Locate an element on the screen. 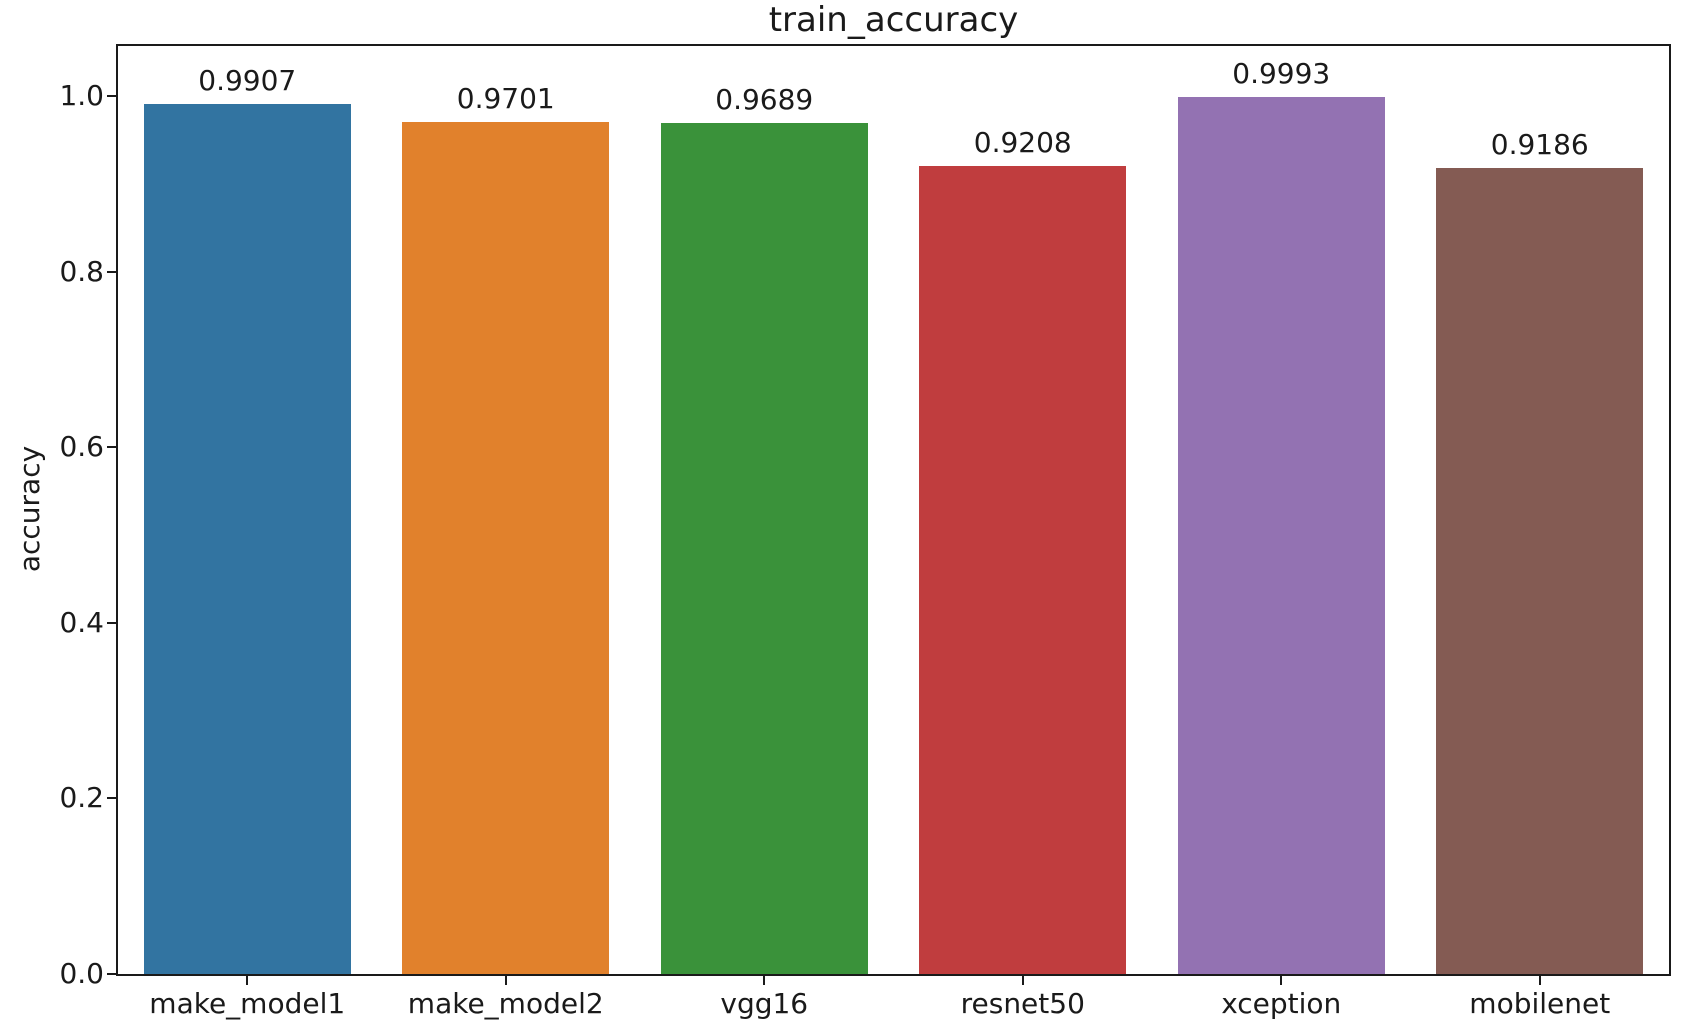  x-tick-label-vgg16: vgg16 is located at coordinates (764, 1003).